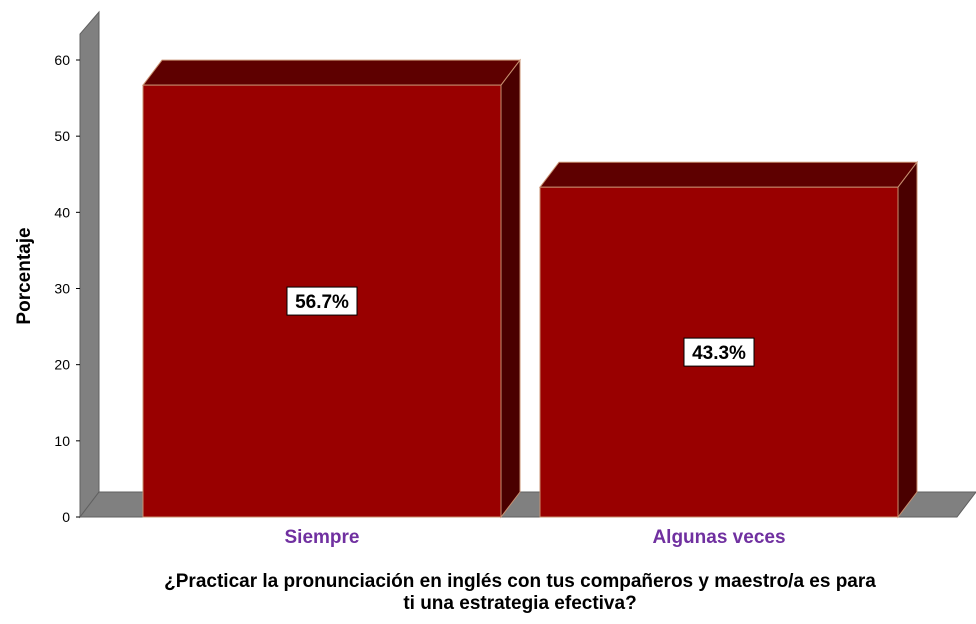 The width and height of the screenshot is (976, 624). I want to click on data-label: 43.3%, so click(719, 353).